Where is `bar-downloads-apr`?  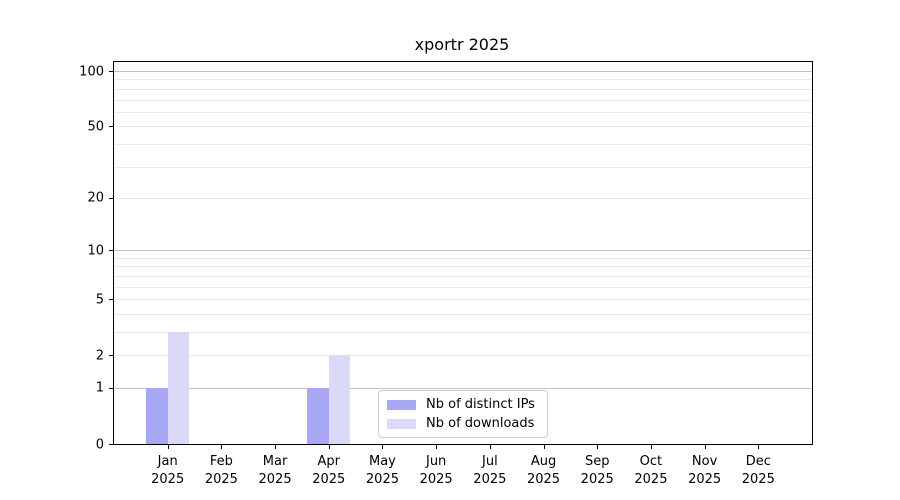 bar-downloads-apr is located at coordinates (339, 399).